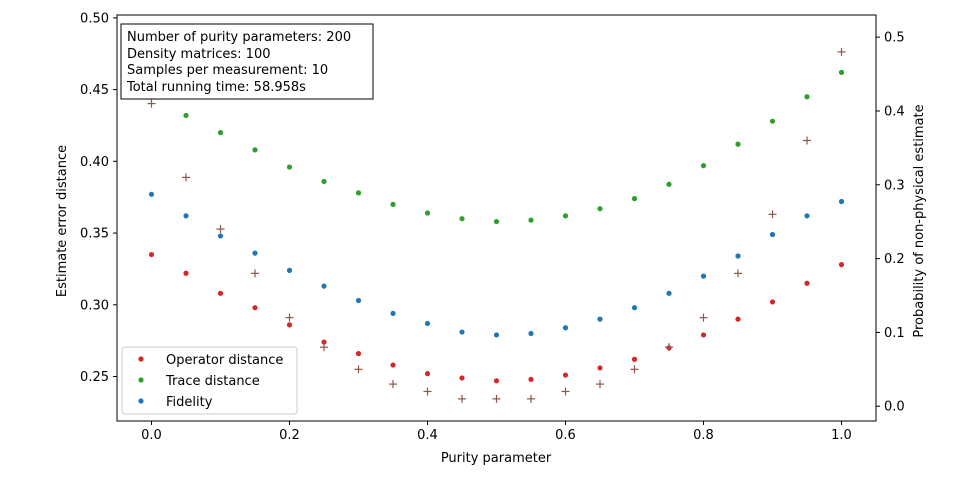  What do you see at coordinates (98, 198) in the screenshot?
I see `y-axis-ticks: 0.25 0.30 0.35 0.40 0.45 0.50` at bounding box center [98, 198].